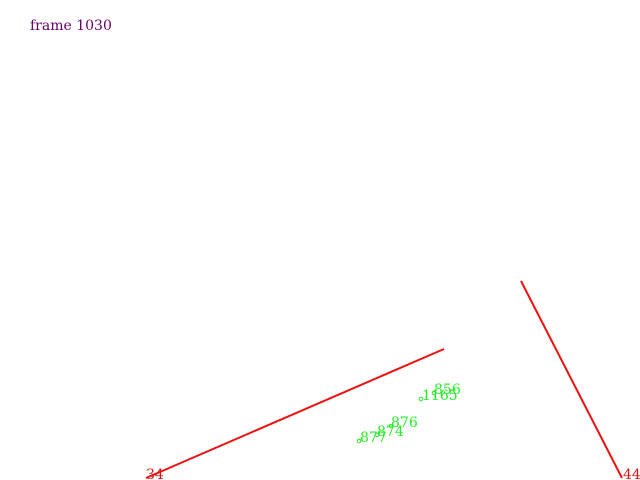 The image size is (640, 480). I want to click on point-label-877: 877, so click(373, 438).